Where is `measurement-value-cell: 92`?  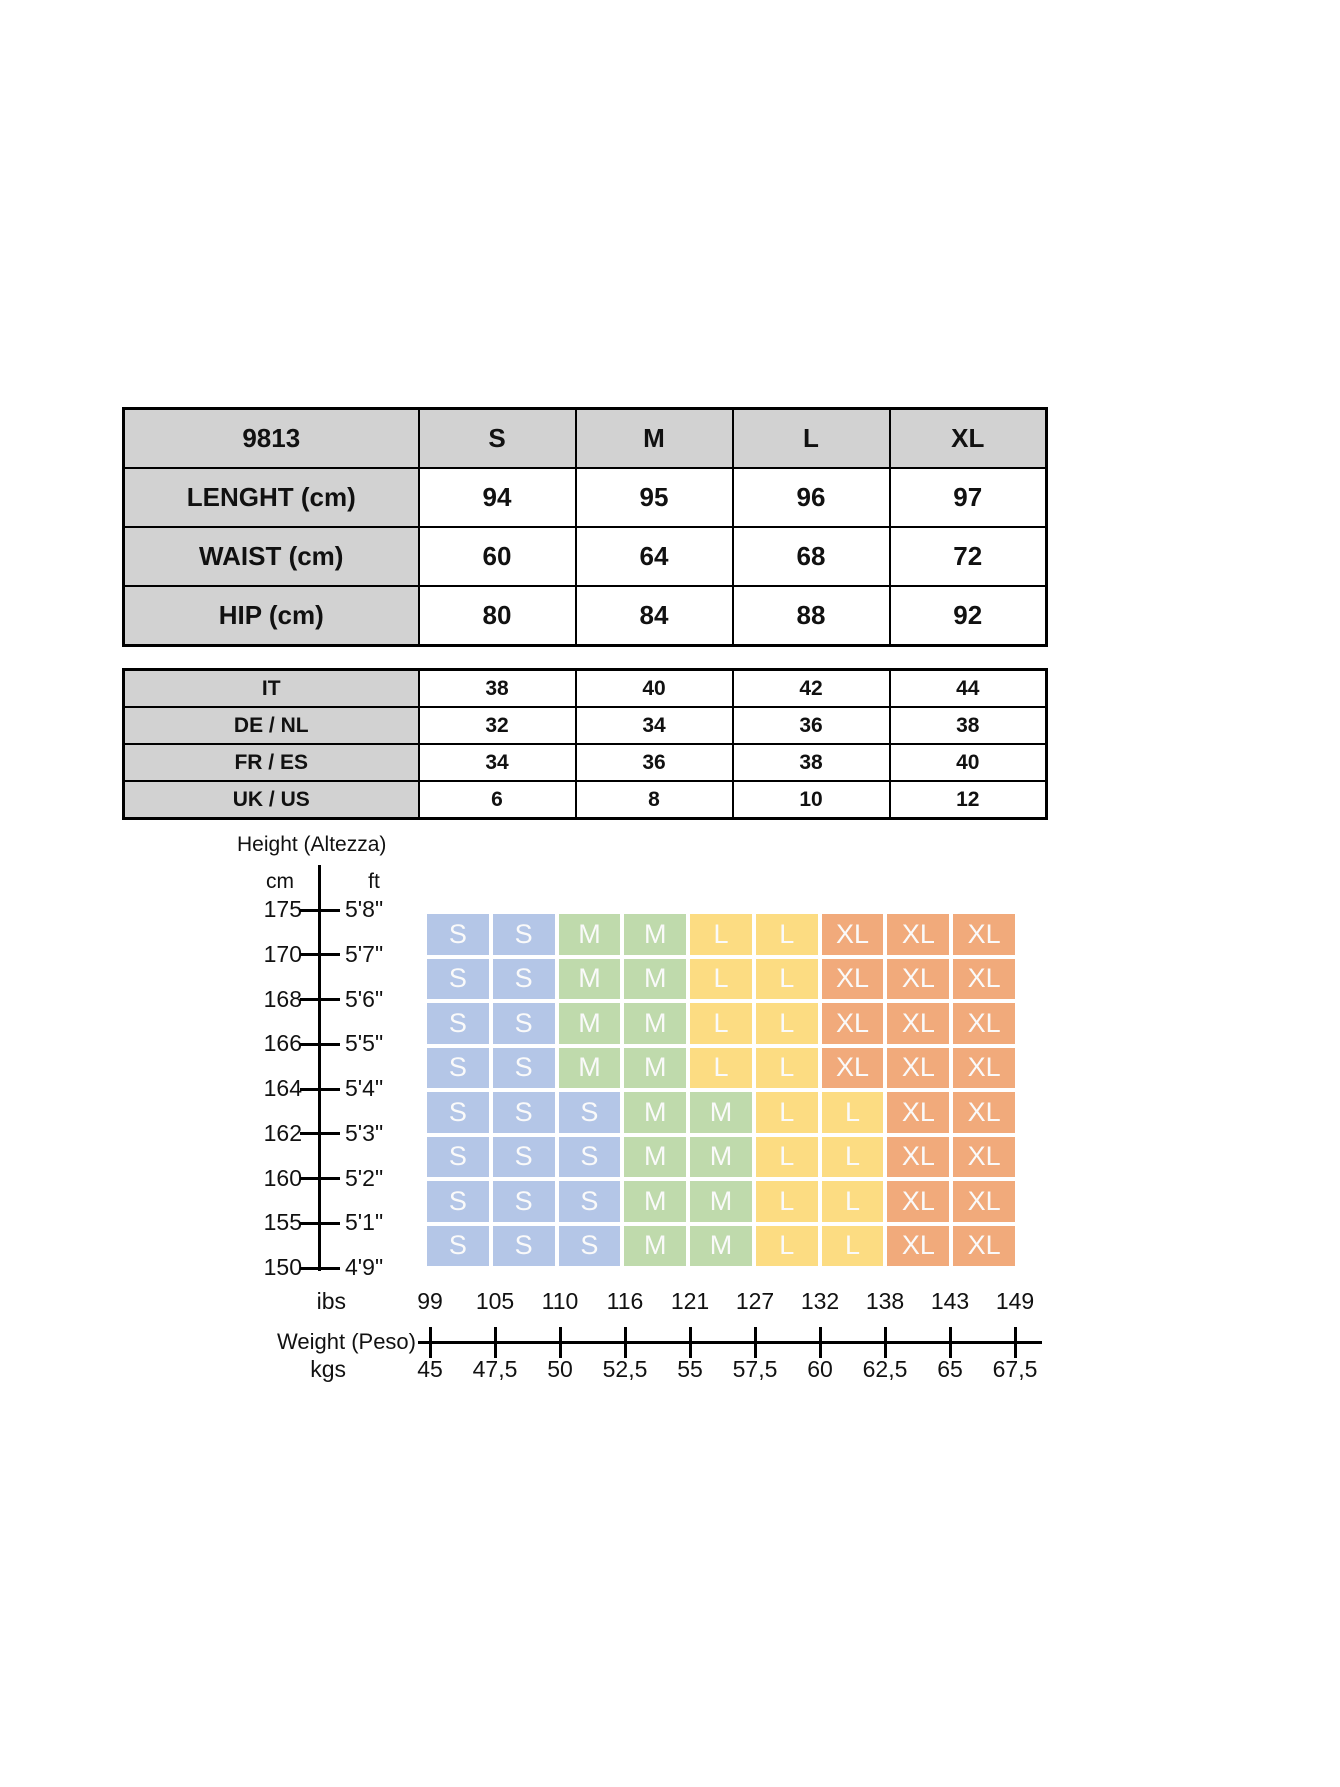 measurement-value-cell: 92 is located at coordinates (968, 616).